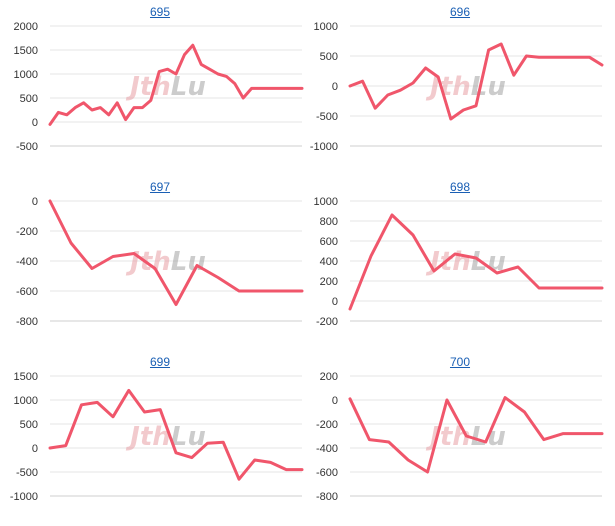 The height and width of the screenshot is (526, 615). What do you see at coordinates (26, 27) in the screenshot?
I see `y-tick-label: 2000` at bounding box center [26, 27].